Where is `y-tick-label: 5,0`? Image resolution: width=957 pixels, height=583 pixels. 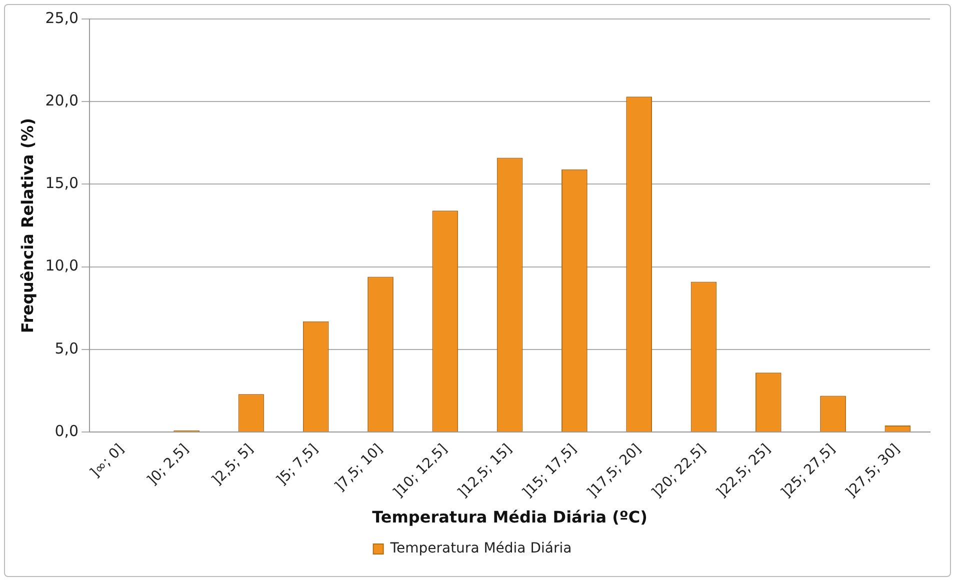 y-tick-label: 5,0 is located at coordinates (66, 348).